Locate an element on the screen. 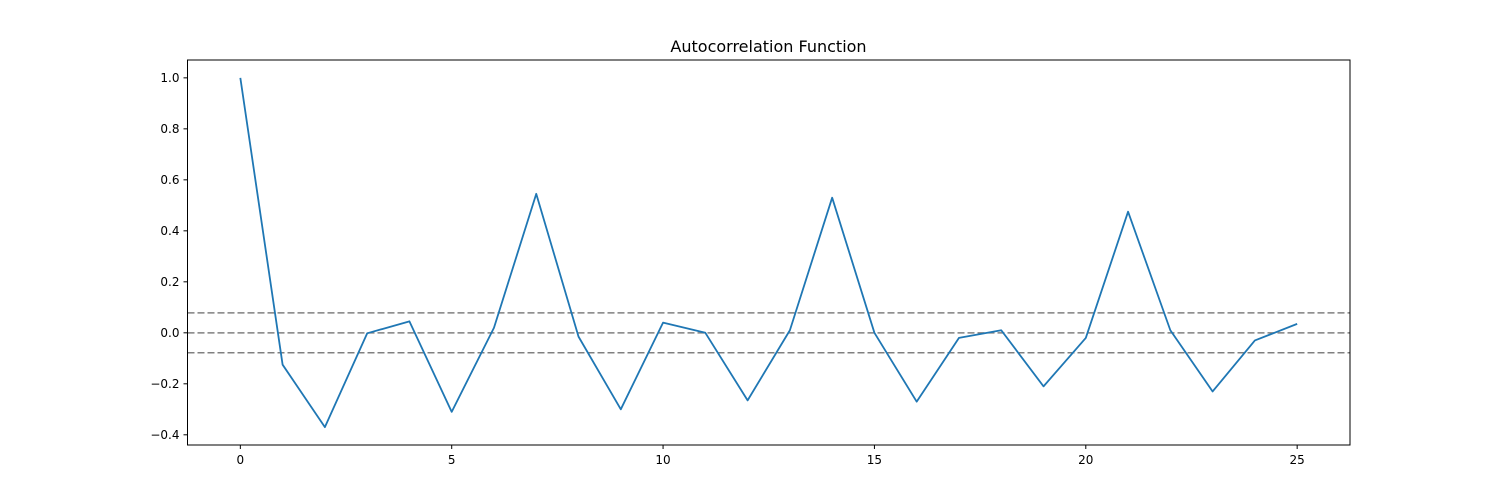 This screenshot has height=504, width=1500. y-tick-label: 0.0 is located at coordinates (169, 333).